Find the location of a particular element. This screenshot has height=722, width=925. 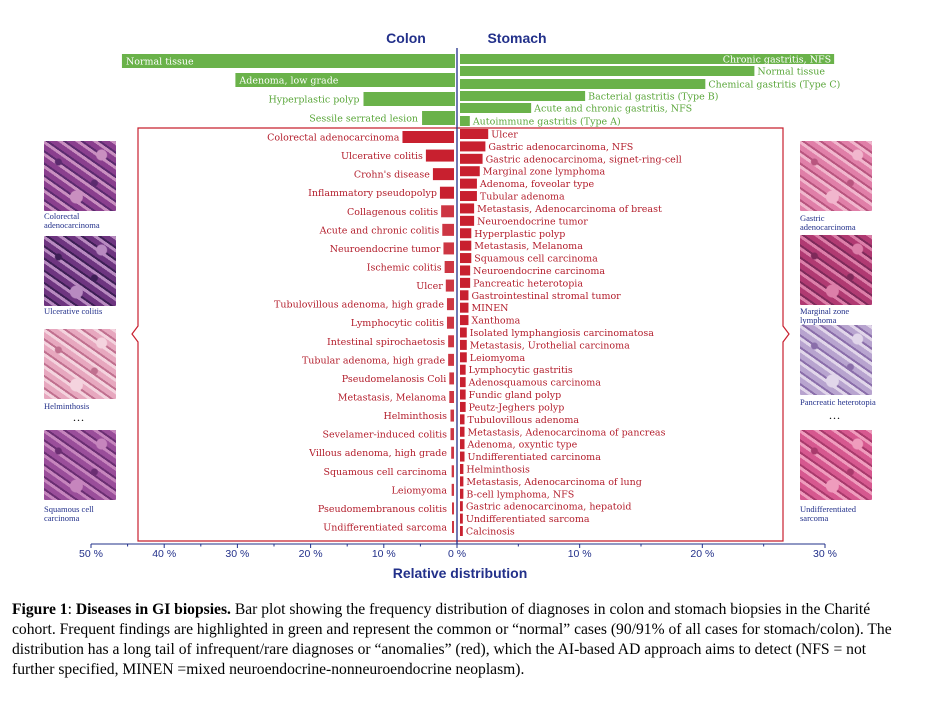

bar-label-colon-rare: Pseudomembranous colitis is located at coordinates (382, 509).